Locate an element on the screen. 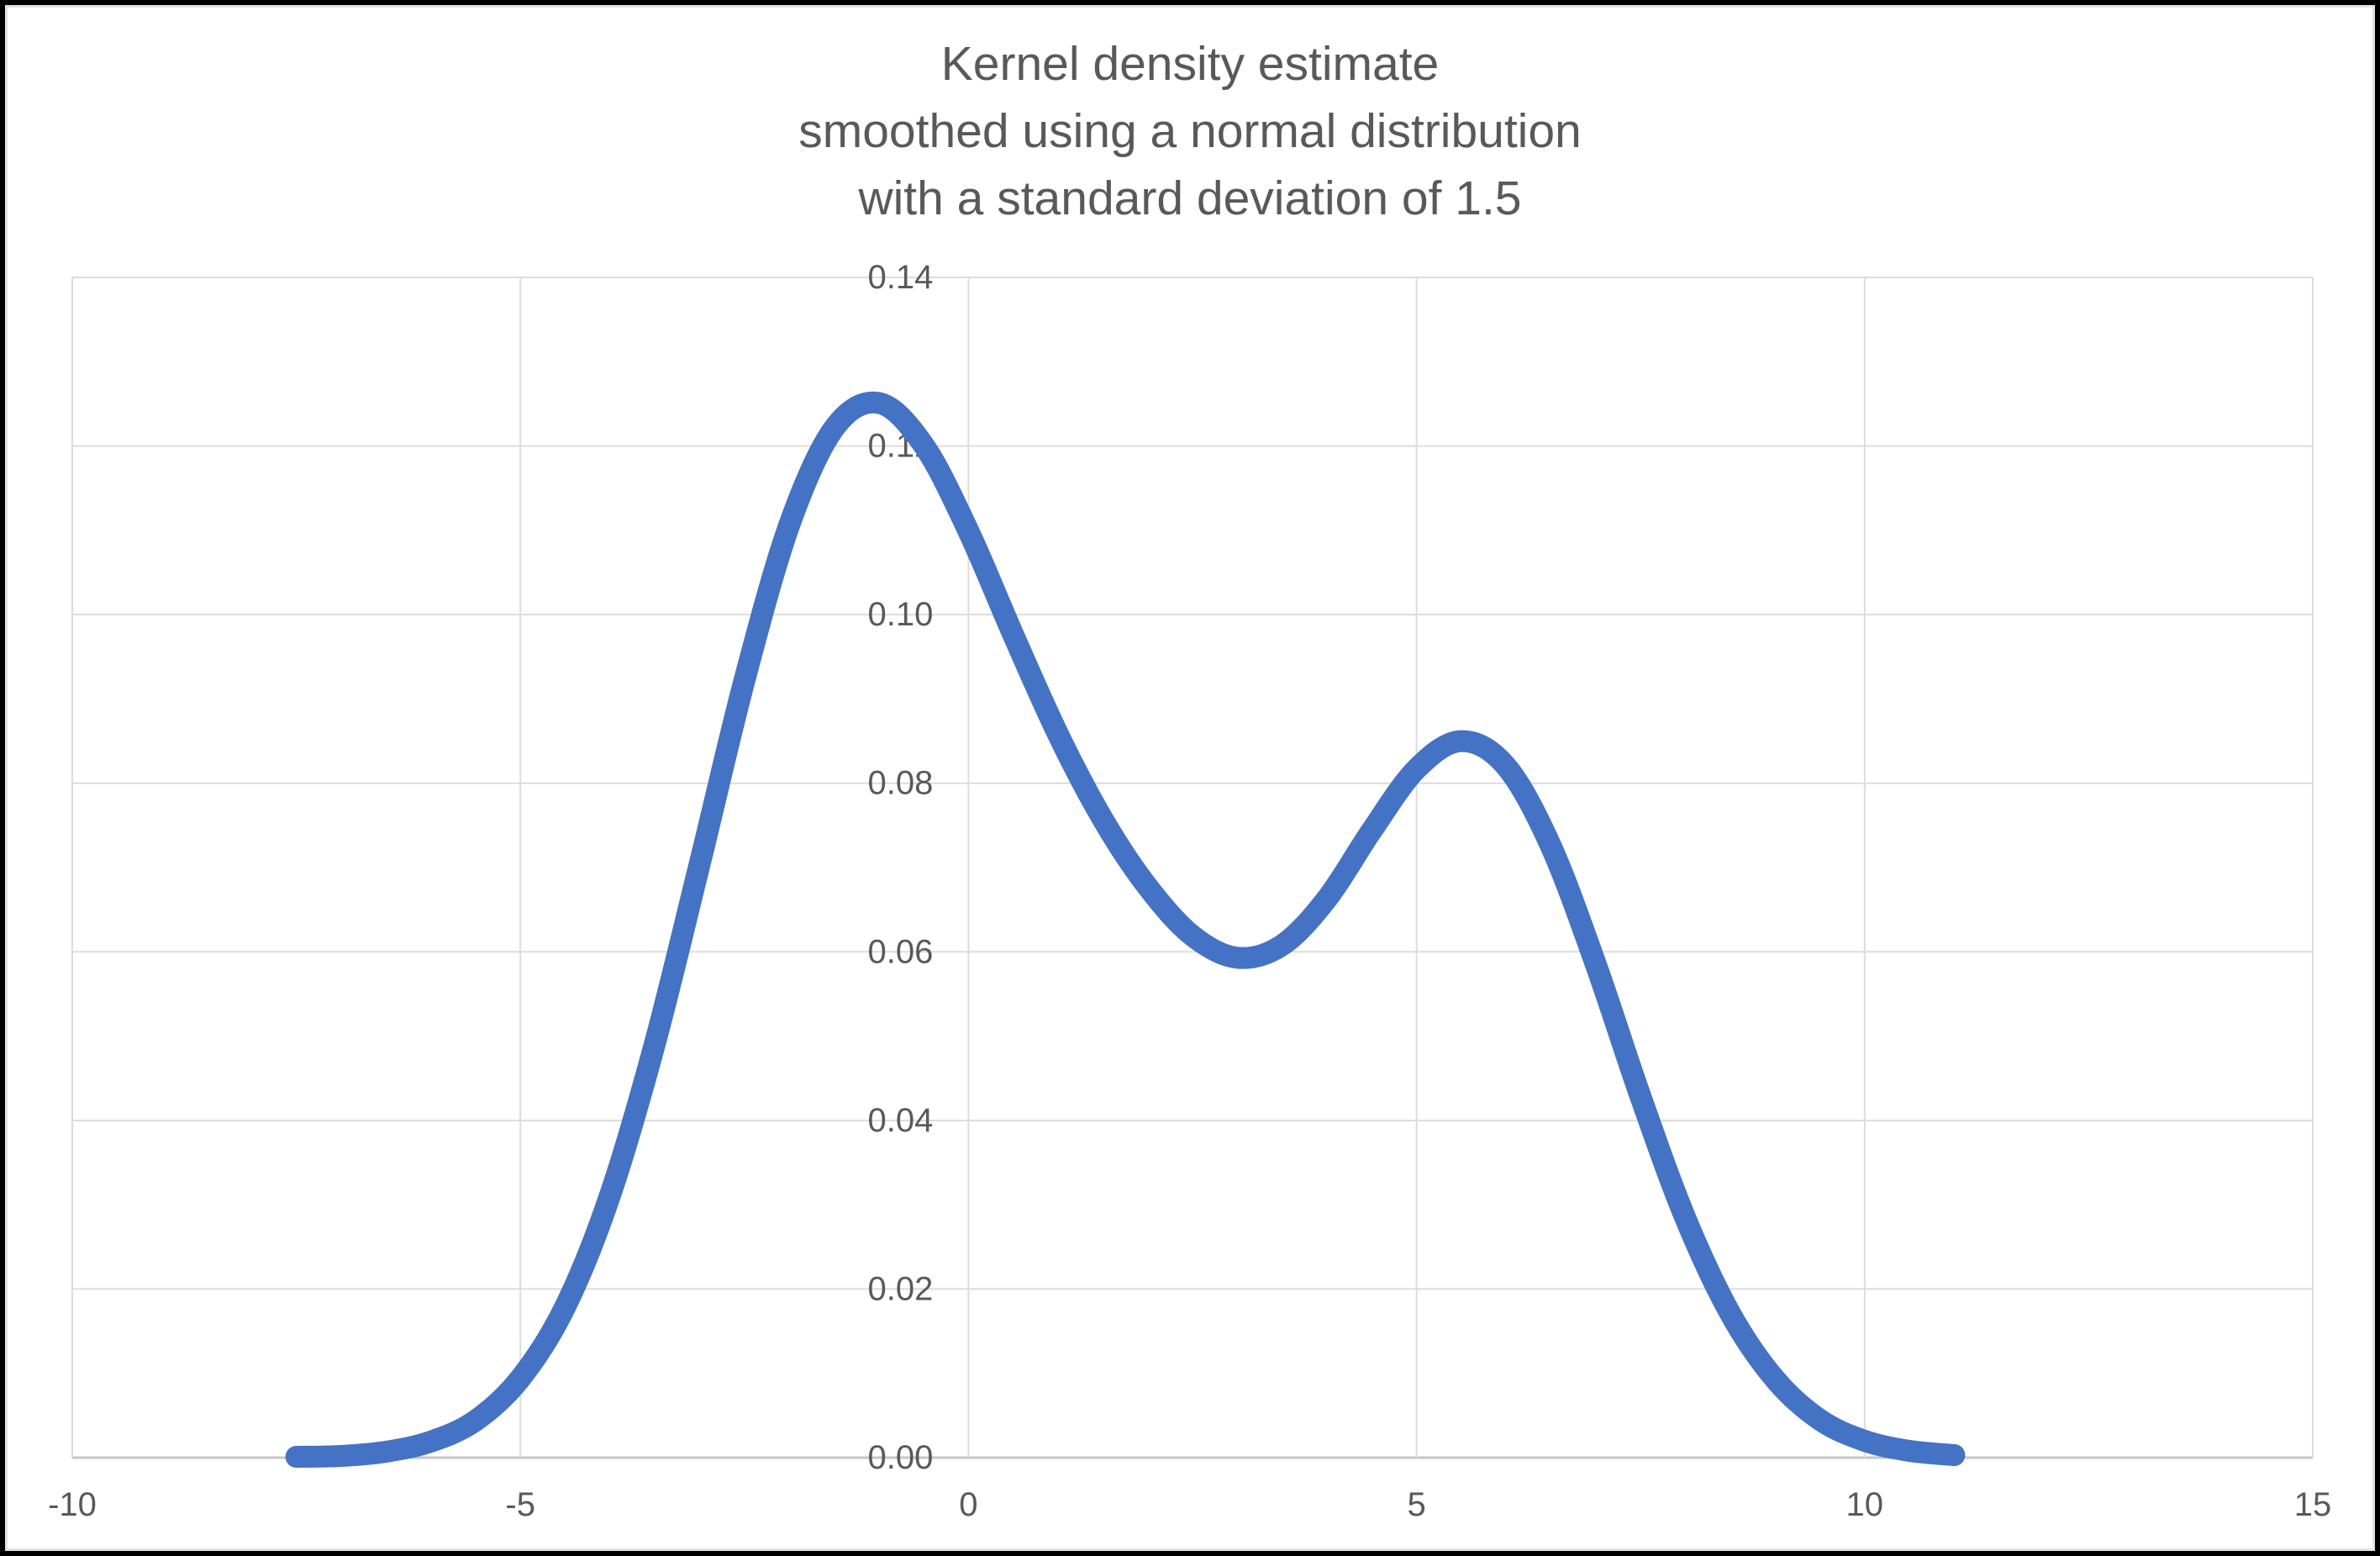 The image size is (2380, 1556). x-tick-label: 0 is located at coordinates (968, 1504).